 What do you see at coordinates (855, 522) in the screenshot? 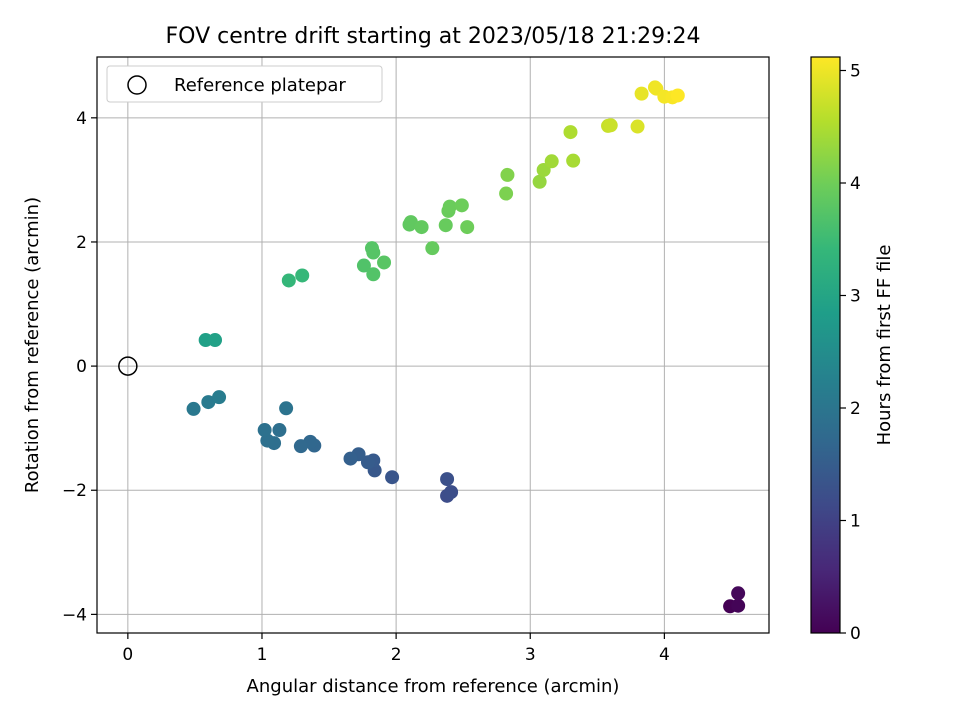
I see `colorbar-tick-label: 1` at bounding box center [855, 522].